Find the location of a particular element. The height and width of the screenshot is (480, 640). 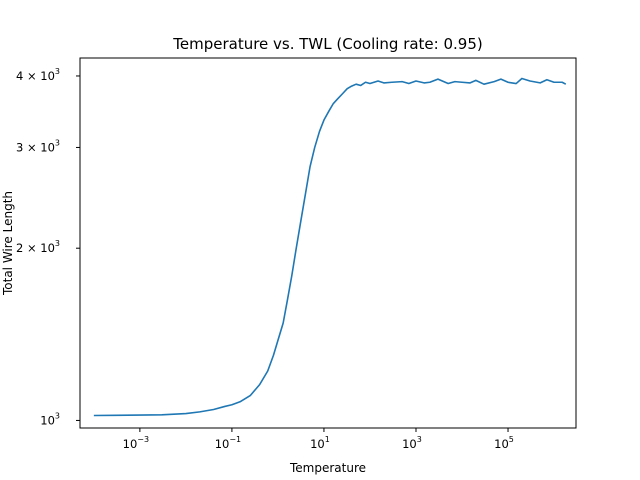

y-tick-label: 2 × 103 is located at coordinates (38, 247).